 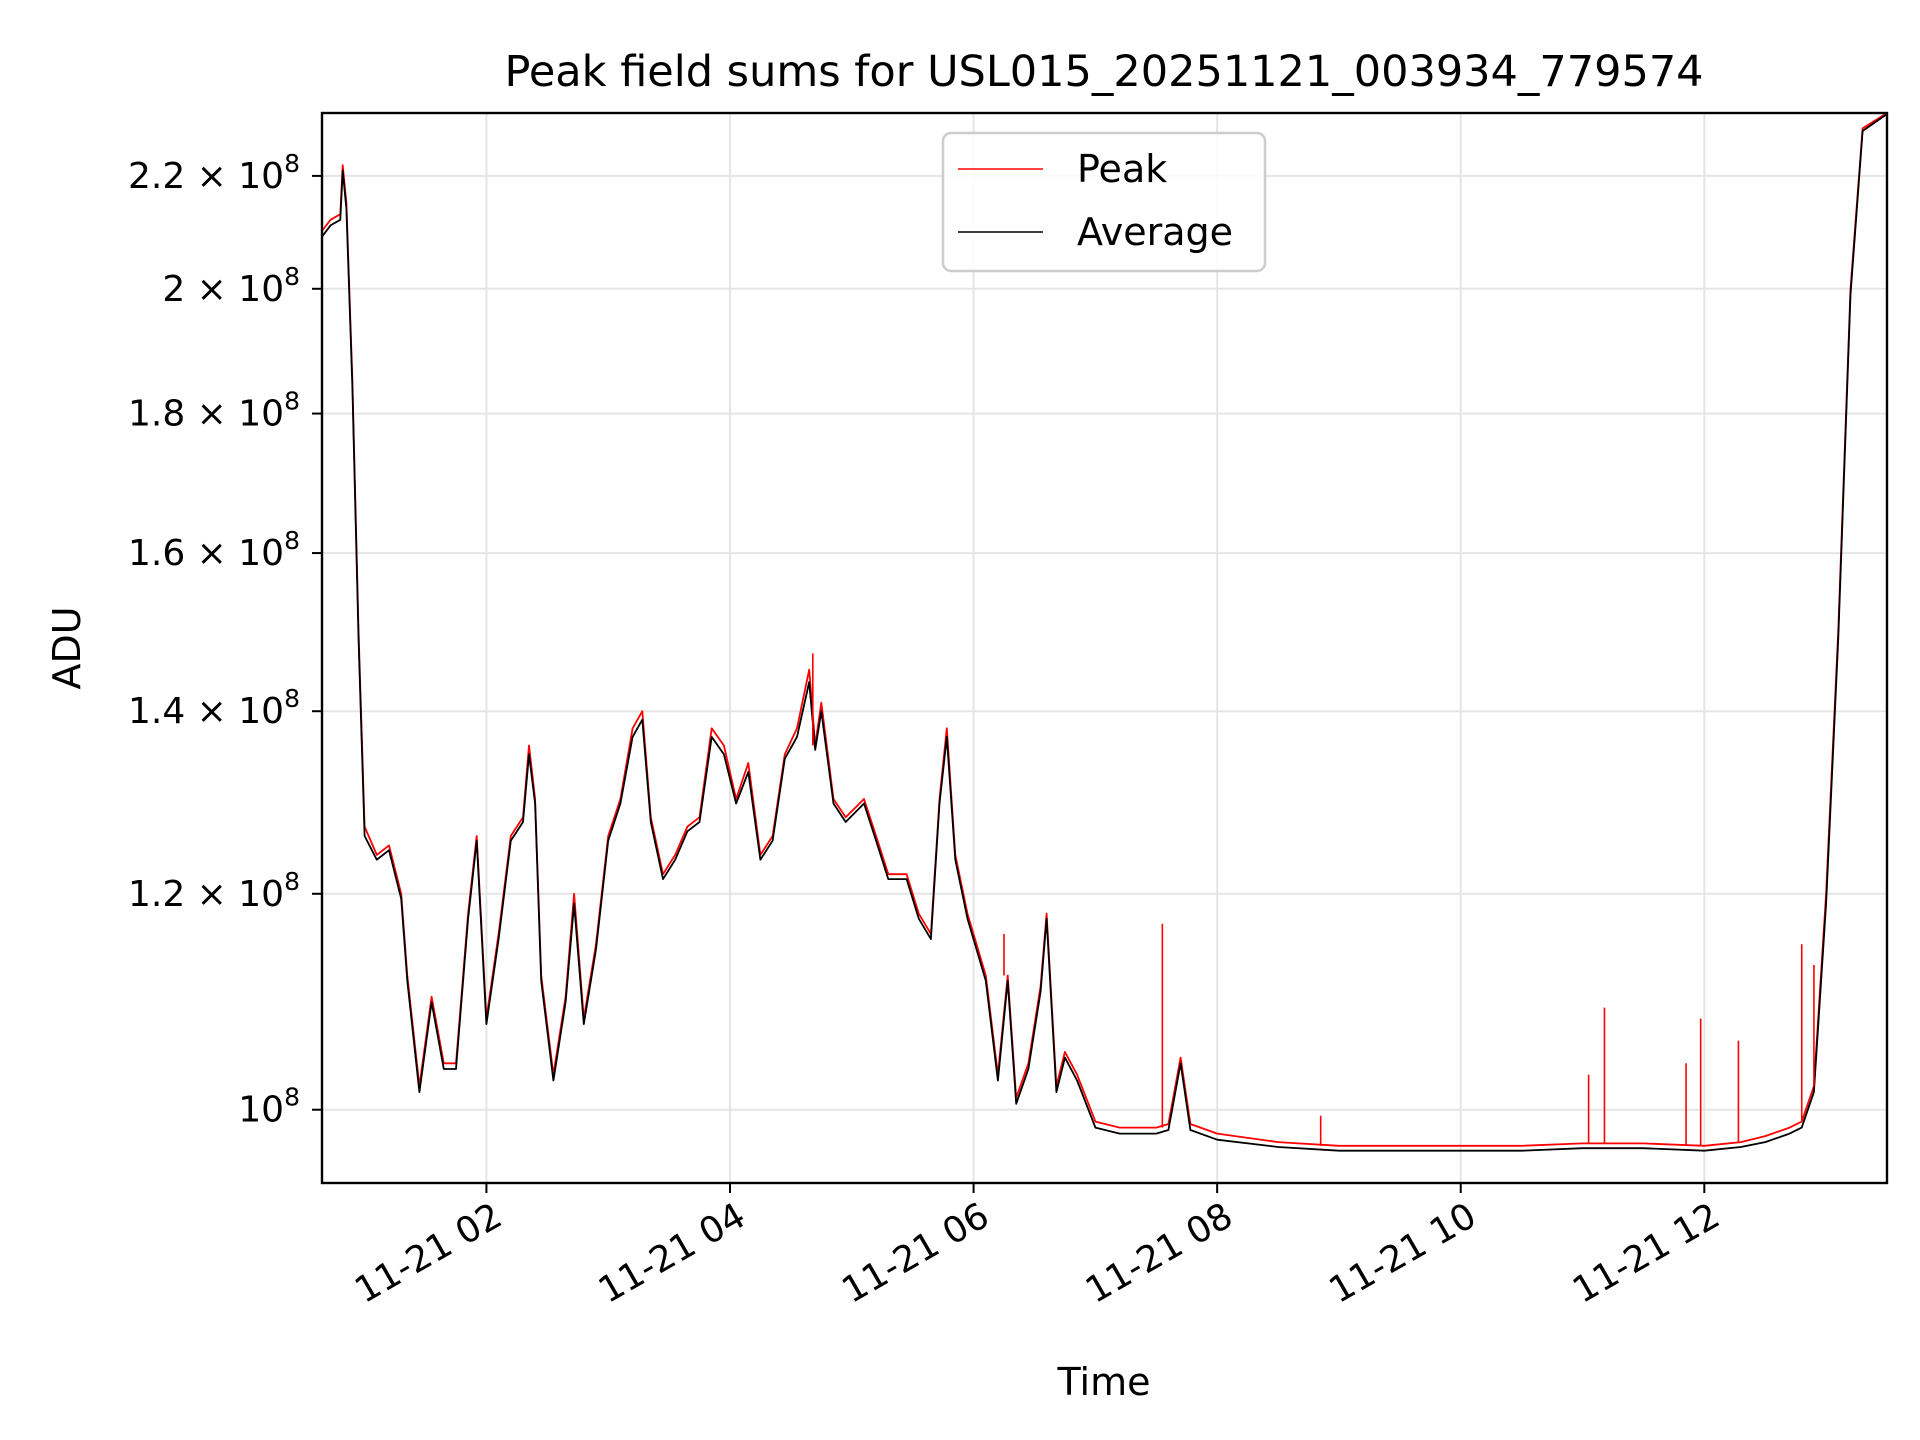 I want to click on y-axis-label: ADU, so click(x=67, y=647).